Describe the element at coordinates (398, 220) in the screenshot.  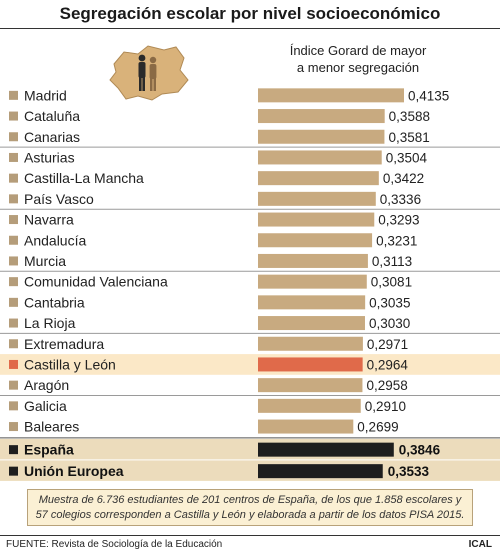
I see `value-label-navarra: 0,3293` at that location.